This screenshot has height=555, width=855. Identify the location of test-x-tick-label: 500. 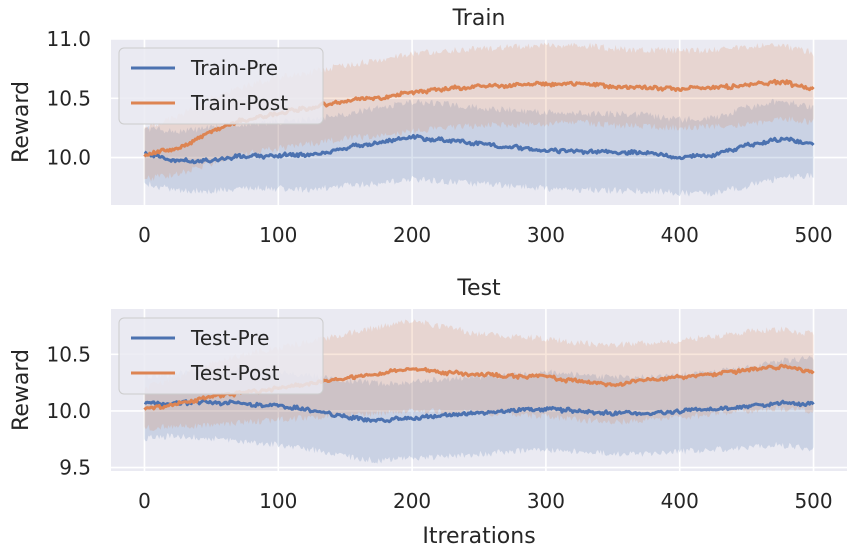
(813, 501).